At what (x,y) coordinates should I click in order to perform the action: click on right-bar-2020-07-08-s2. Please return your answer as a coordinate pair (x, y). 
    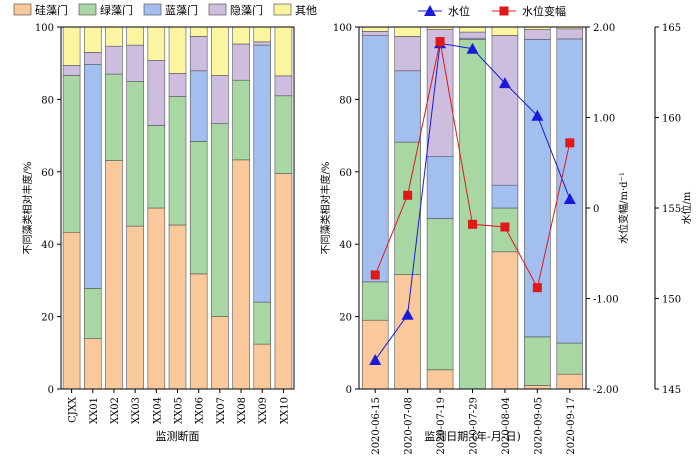
    Looking at the image, I should click on (407, 106).